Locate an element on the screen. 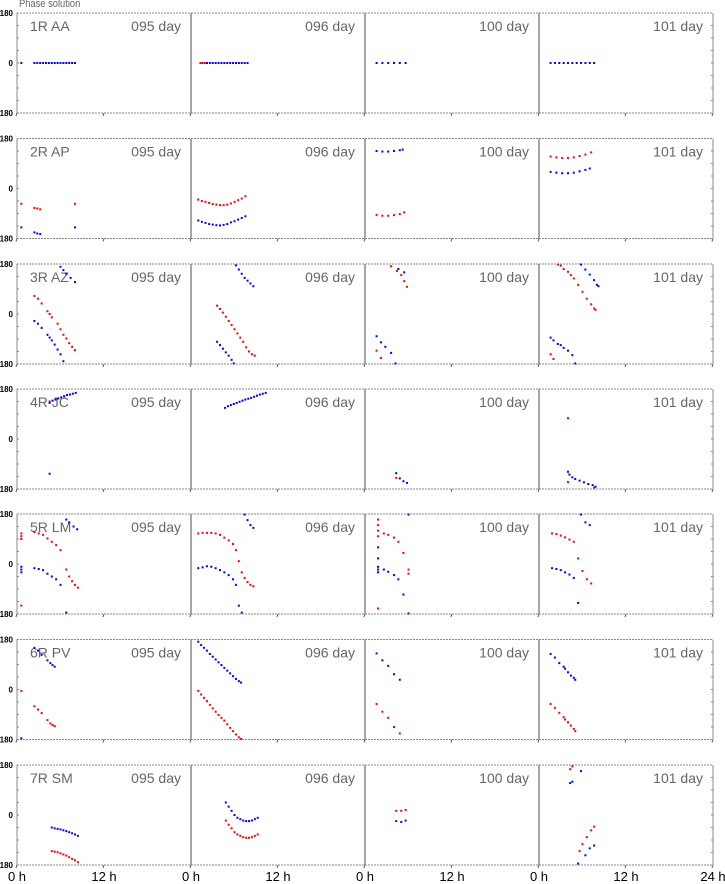 This screenshot has height=884, width=725. day-label: 096 day is located at coordinates (330, 778).